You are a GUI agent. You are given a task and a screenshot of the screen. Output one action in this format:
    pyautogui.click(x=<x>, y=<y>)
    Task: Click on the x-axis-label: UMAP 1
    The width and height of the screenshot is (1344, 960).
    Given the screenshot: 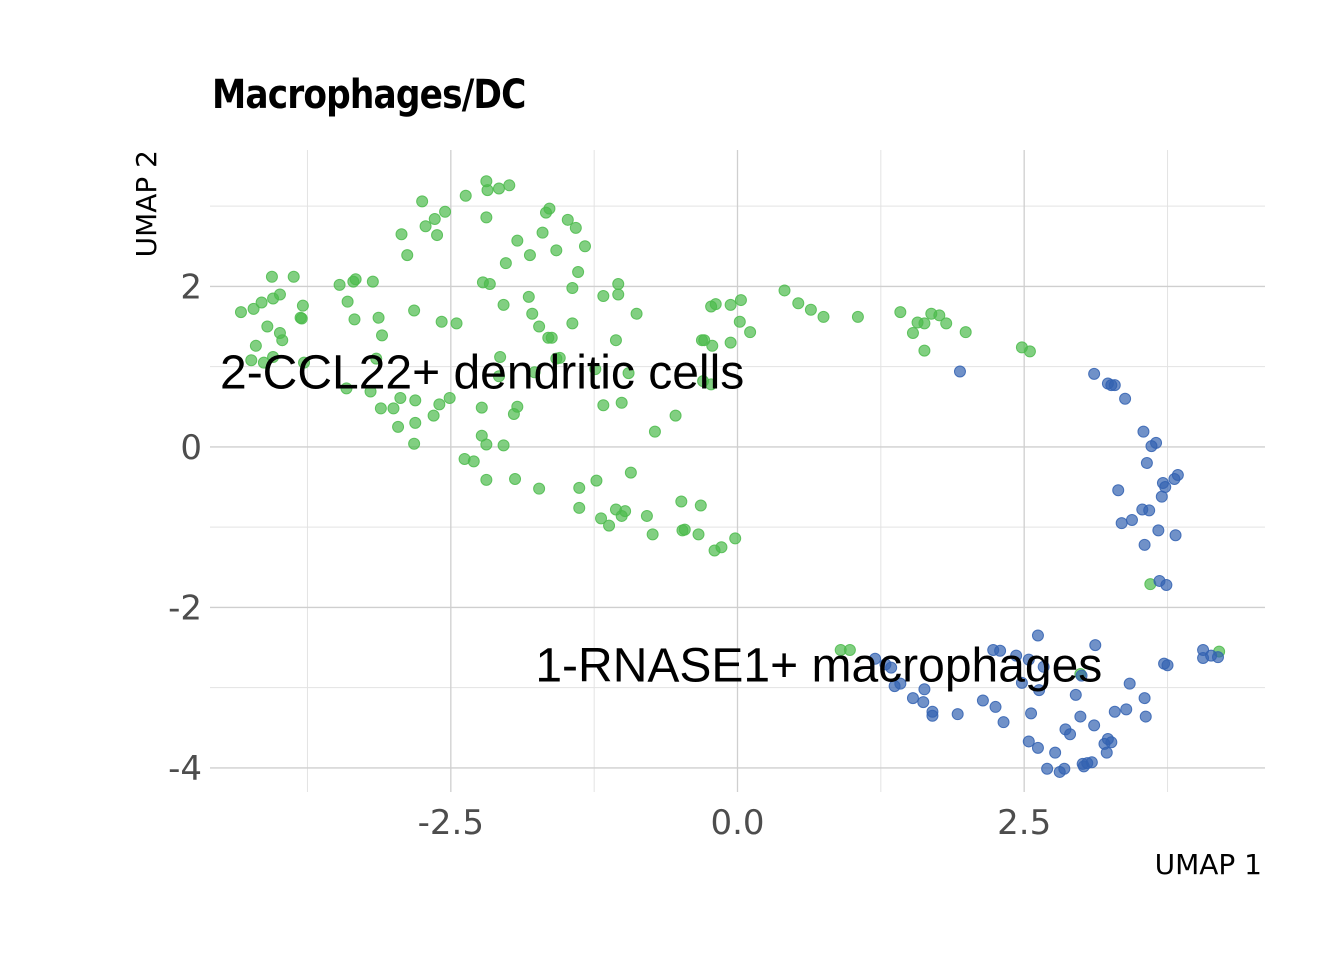 What is the action you would take?
    pyautogui.click(x=1208, y=864)
    